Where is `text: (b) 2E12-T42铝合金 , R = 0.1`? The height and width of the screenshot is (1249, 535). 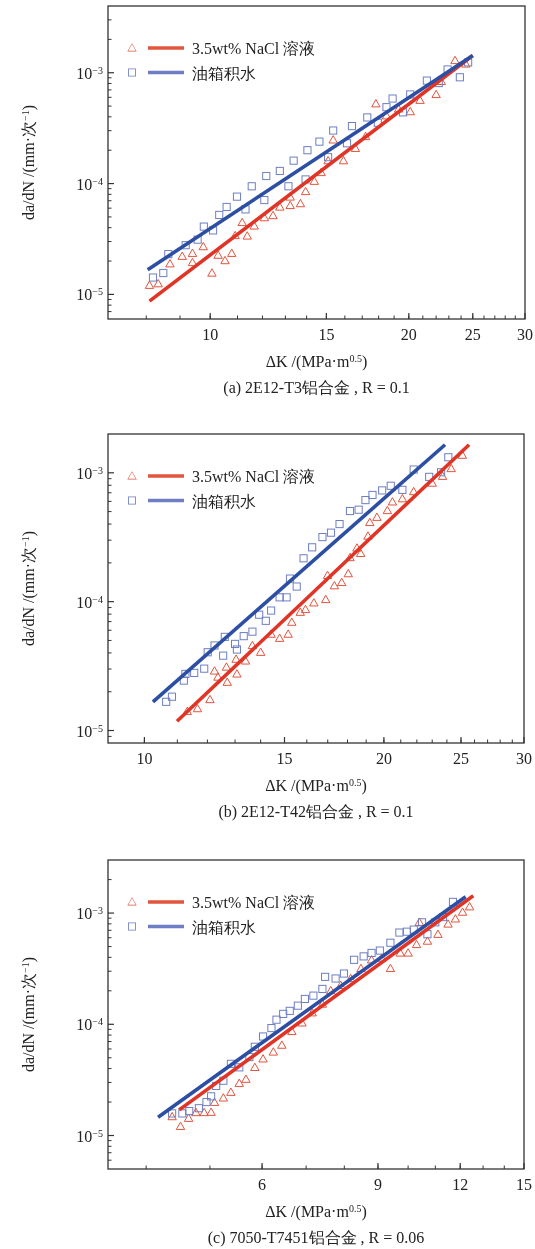
text: (b) 2E12-T42铝合金 , R = 0.1 is located at coordinates (316, 812).